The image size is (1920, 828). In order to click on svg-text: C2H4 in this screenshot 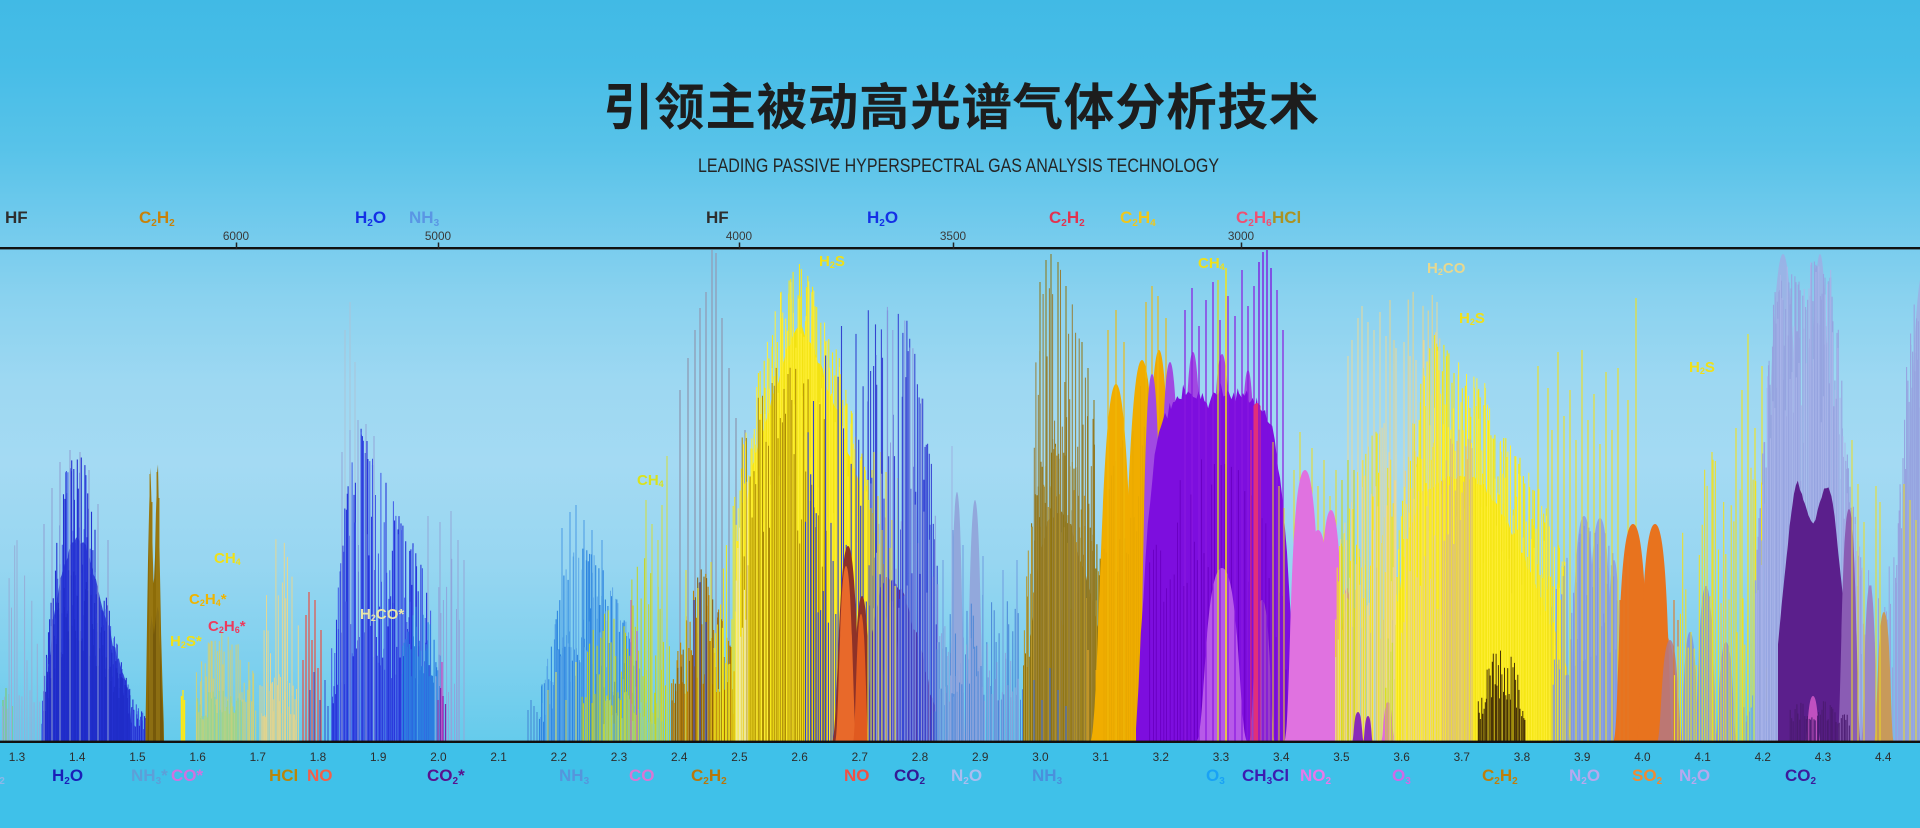, I will do `click(1138, 218)`.